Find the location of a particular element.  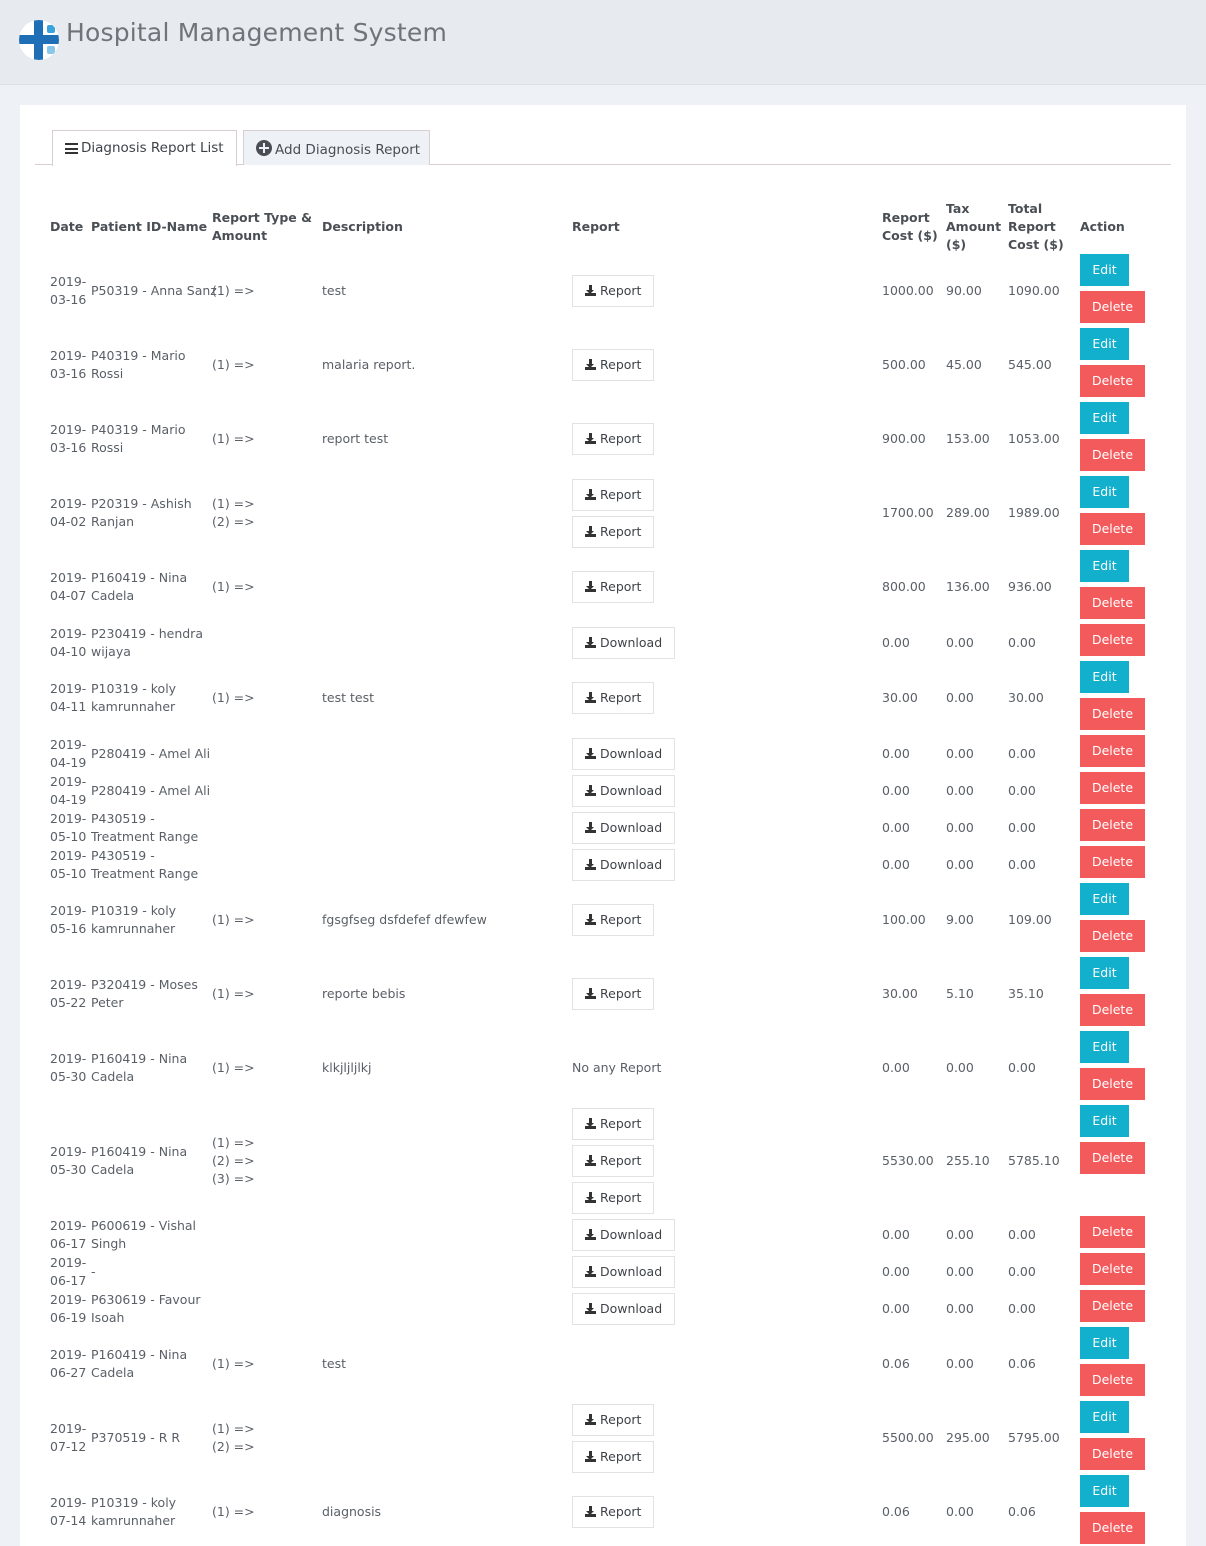

patient-cell: wijaya is located at coordinates (111, 651).